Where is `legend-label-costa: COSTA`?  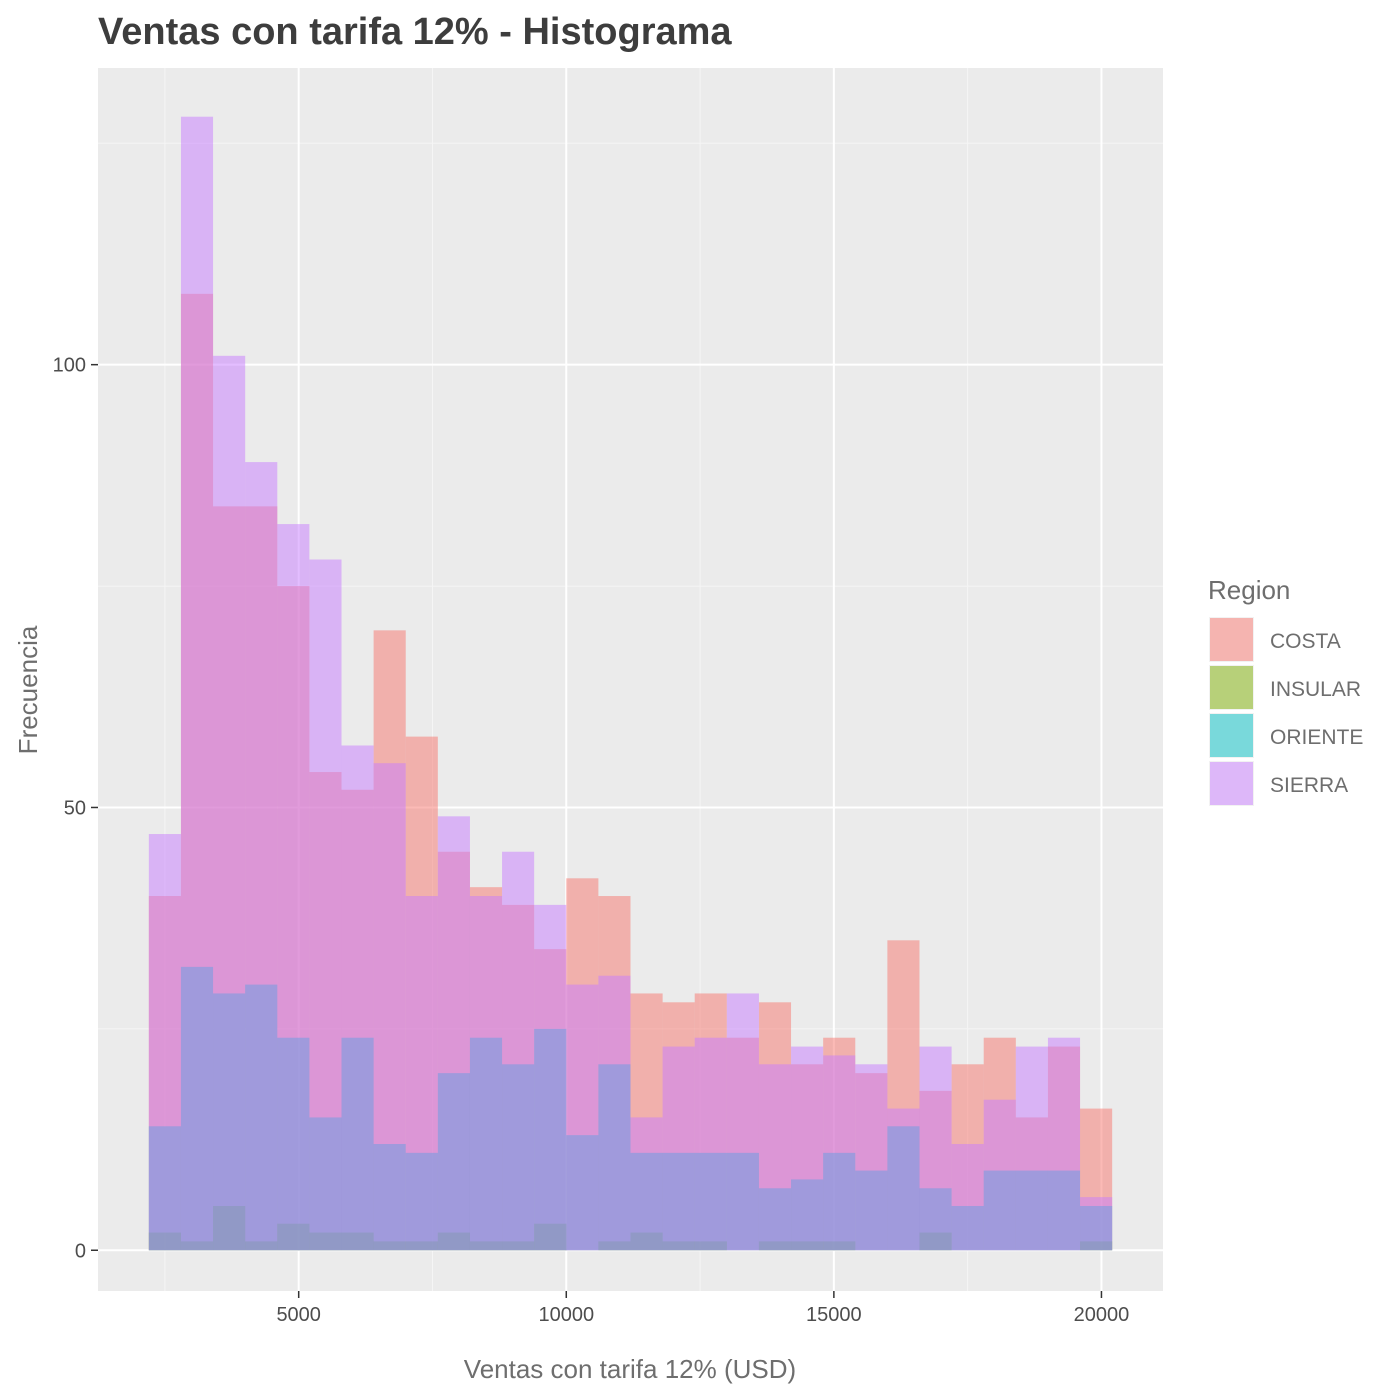
legend-label-costa: COSTA is located at coordinates (1305, 641).